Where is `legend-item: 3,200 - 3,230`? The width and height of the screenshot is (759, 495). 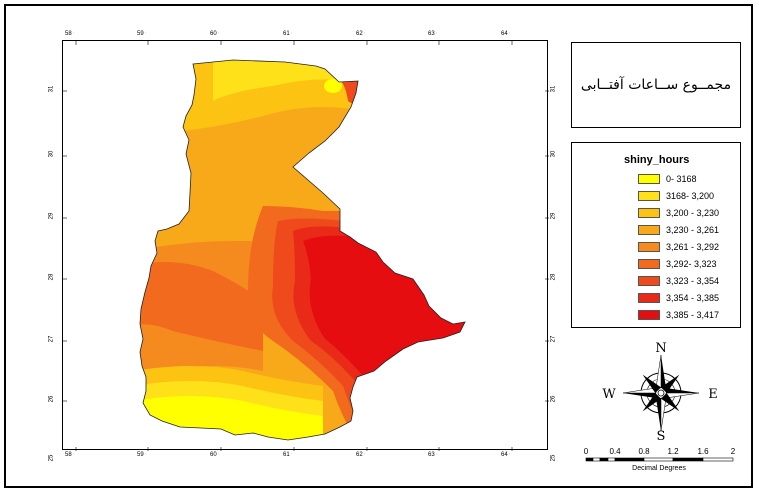 legend-item: 3,200 - 3,230 is located at coordinates (678, 213).